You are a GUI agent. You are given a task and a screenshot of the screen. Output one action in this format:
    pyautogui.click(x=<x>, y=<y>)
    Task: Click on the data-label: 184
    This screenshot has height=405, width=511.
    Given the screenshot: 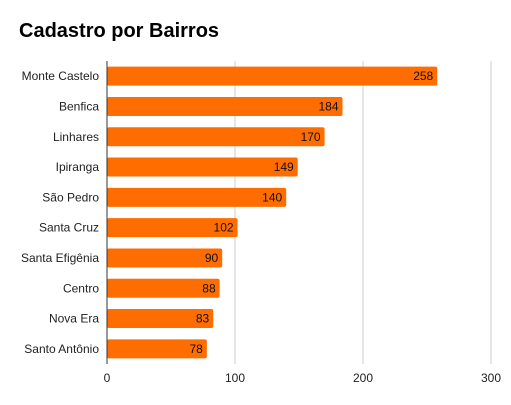 What is the action you would take?
    pyautogui.click(x=328, y=106)
    